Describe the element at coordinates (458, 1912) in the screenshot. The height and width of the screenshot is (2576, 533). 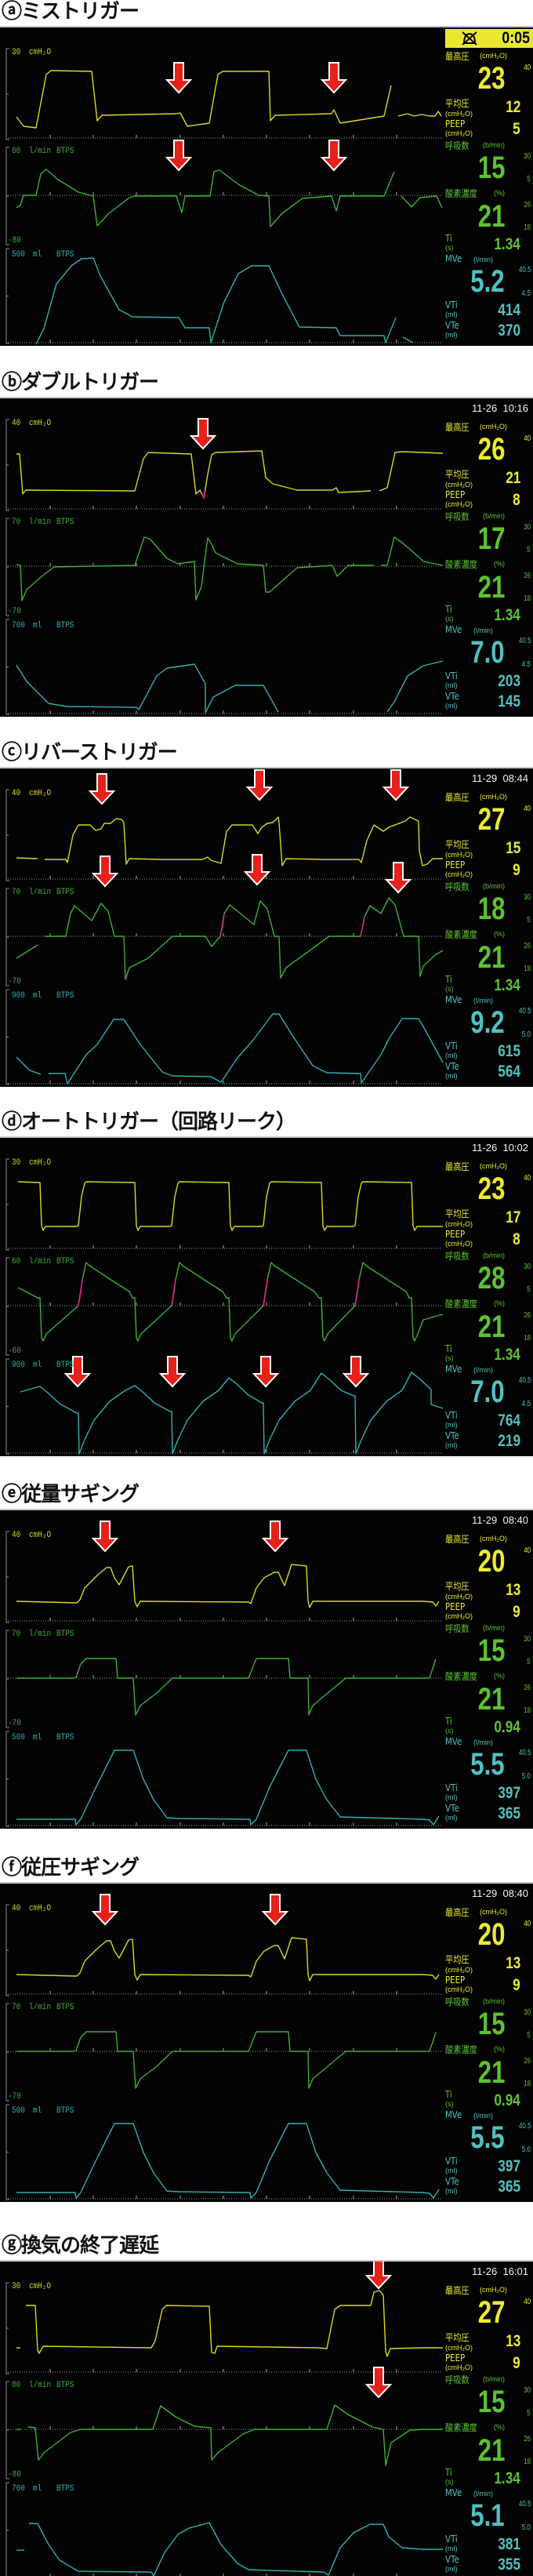
I see `peak-pressure-label: 最高圧` at that location.